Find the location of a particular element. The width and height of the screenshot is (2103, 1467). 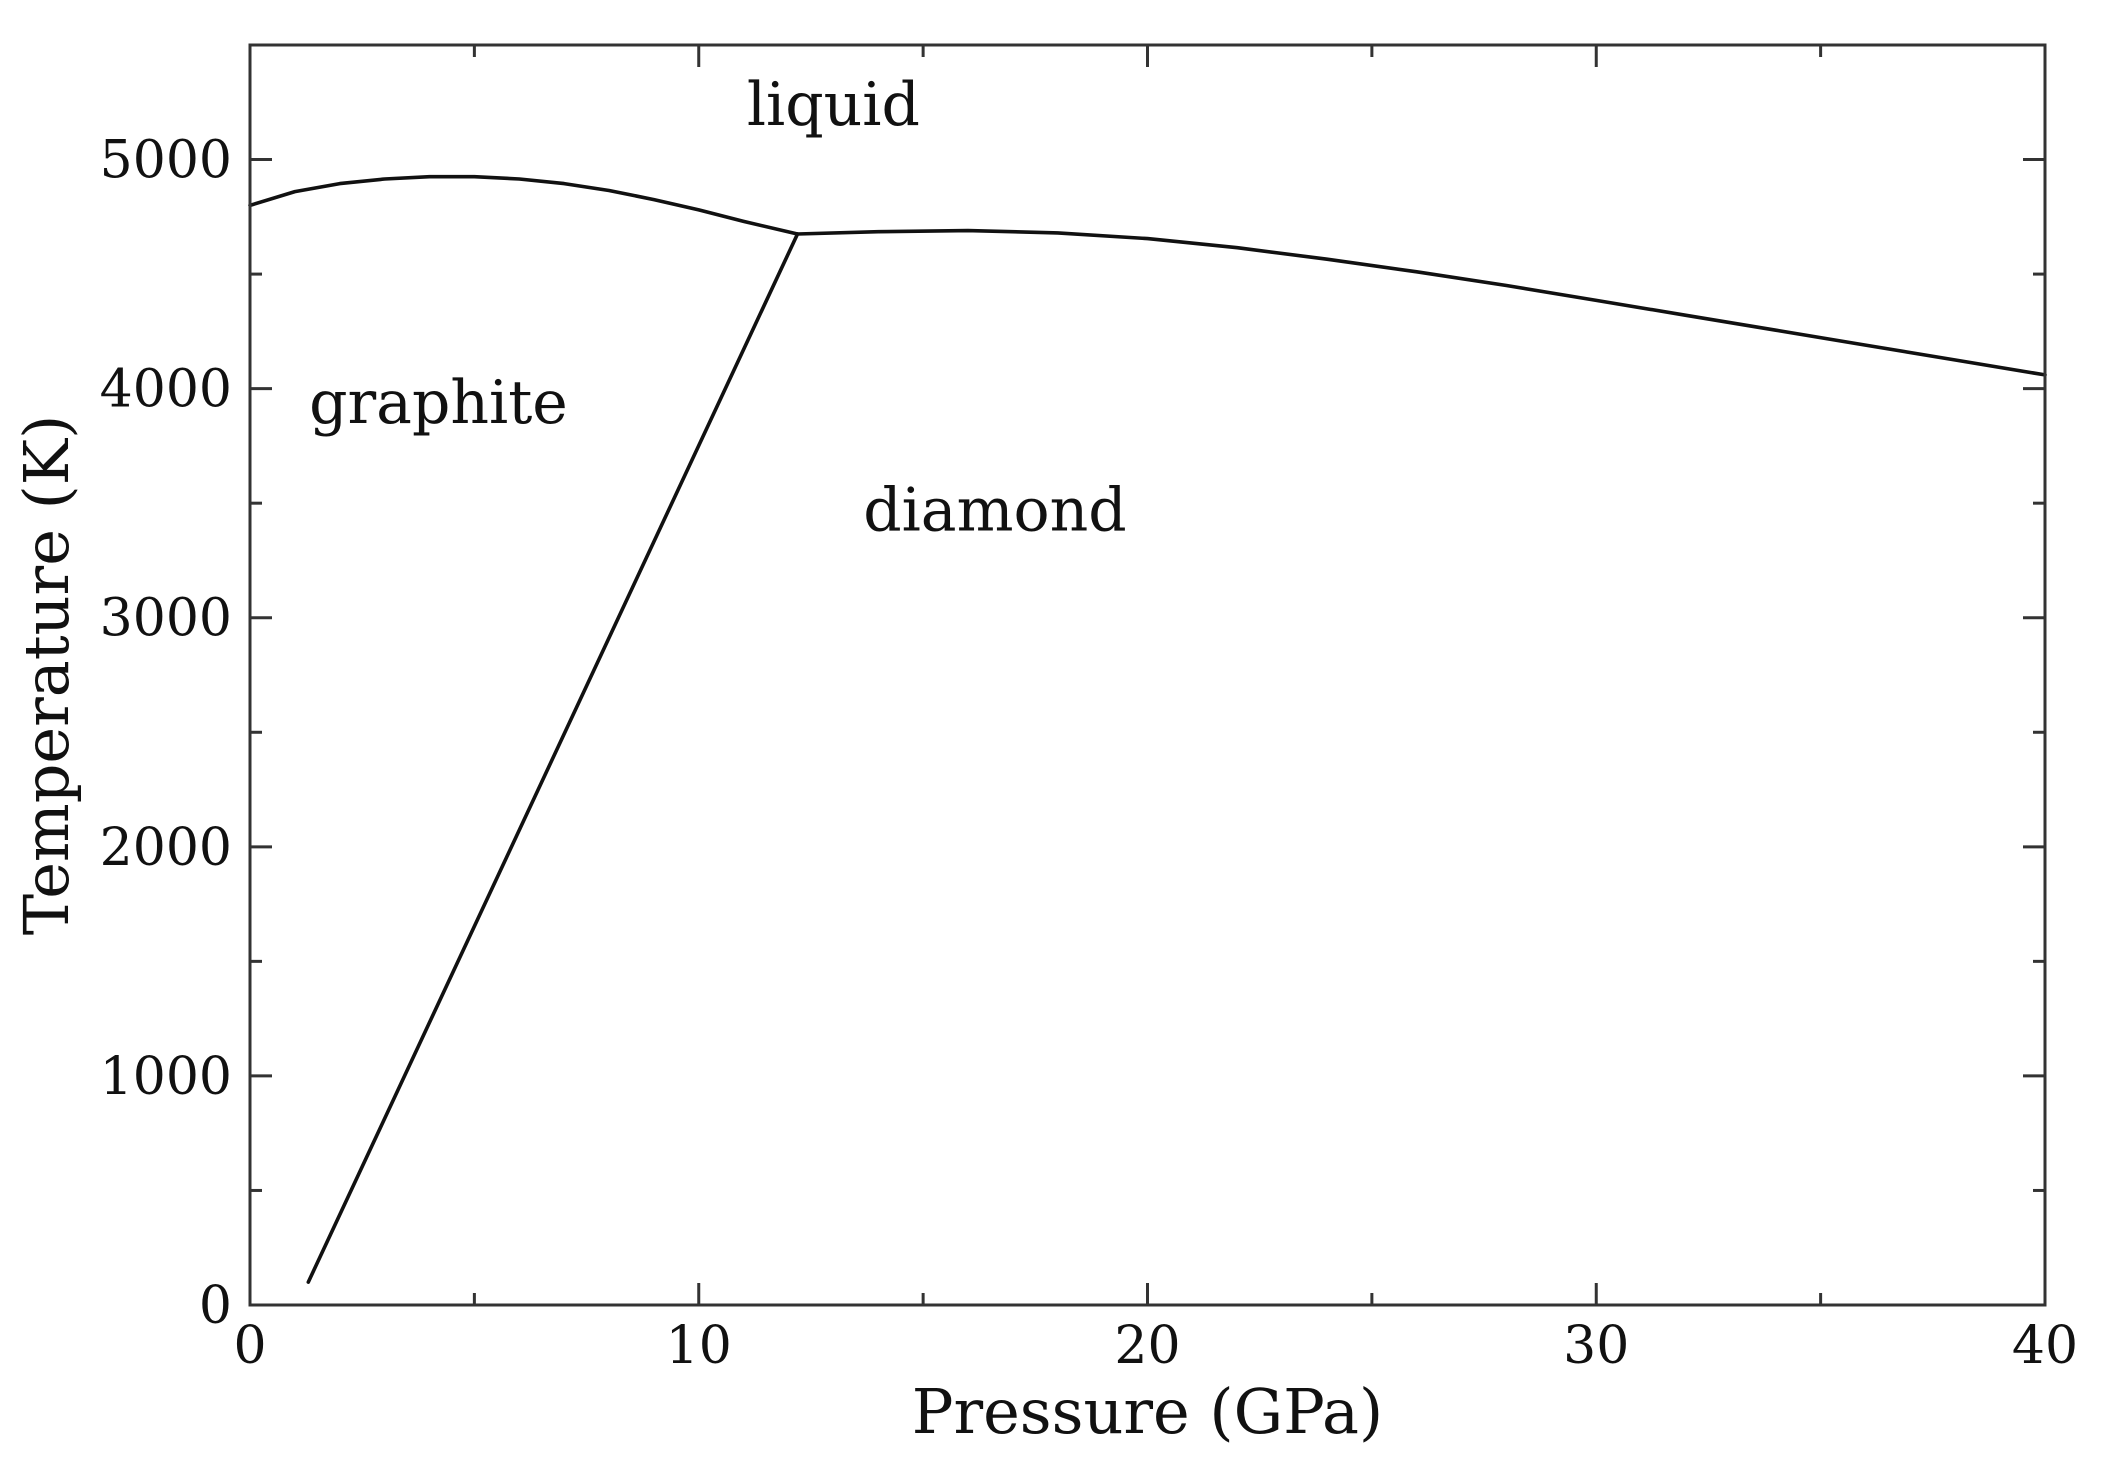

x-tick-label: 30 is located at coordinates (1596, 1346).